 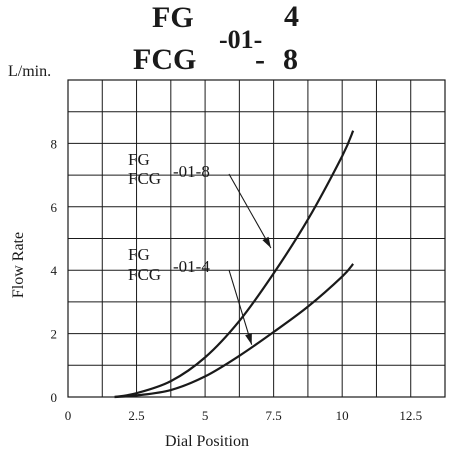 I want to click on title-line2-middle: -, so click(x=260, y=59).